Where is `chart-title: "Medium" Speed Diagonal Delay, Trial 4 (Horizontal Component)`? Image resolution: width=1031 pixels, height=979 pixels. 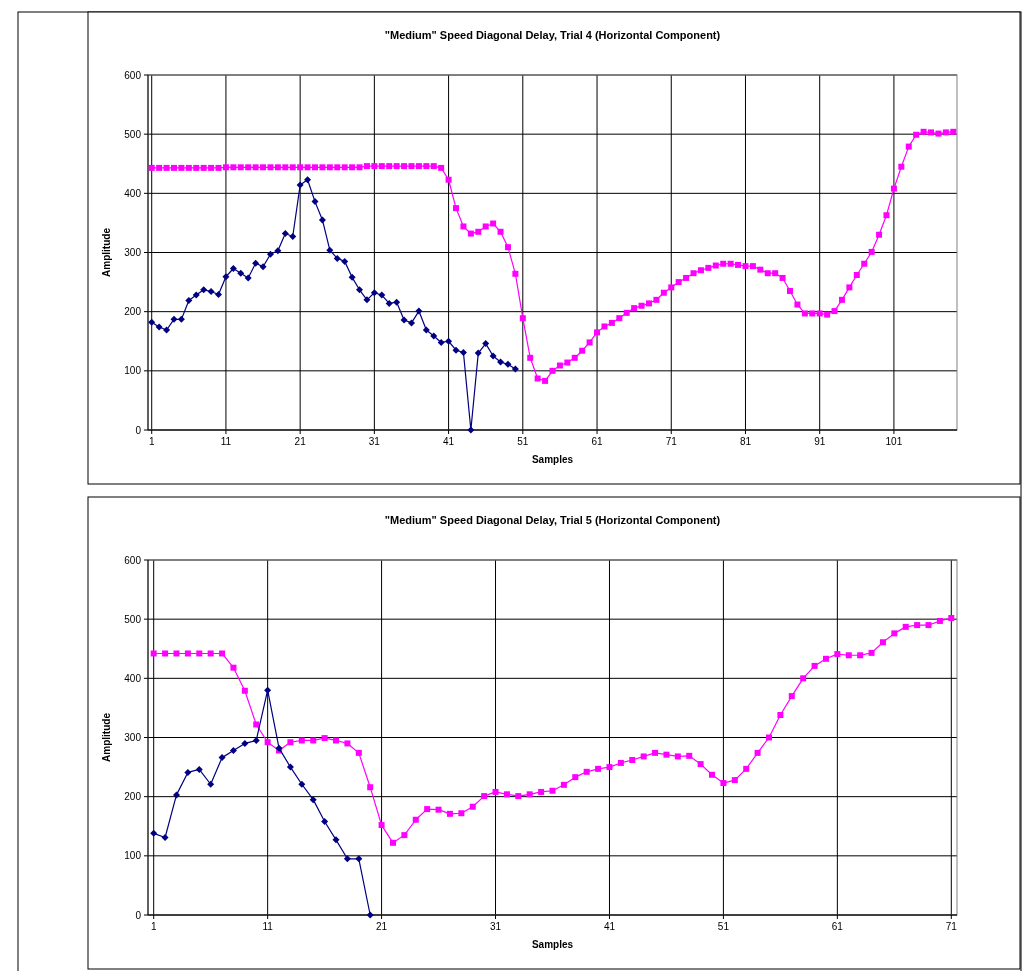 chart-title: "Medium" Speed Diagonal Delay, Trial 4 (Horizontal Component) is located at coordinates (552, 35).